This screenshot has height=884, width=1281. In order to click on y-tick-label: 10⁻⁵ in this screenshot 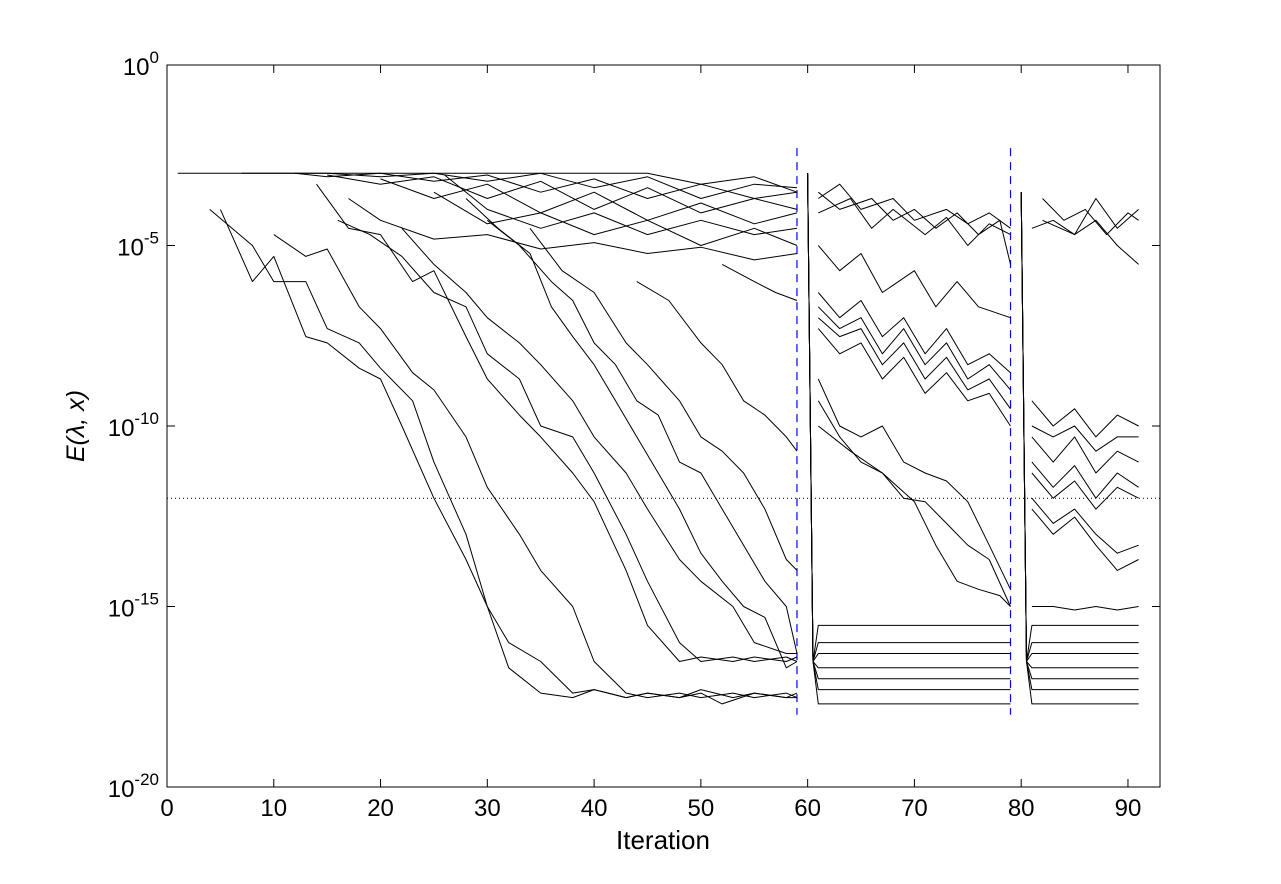, I will do `click(138, 245)`.